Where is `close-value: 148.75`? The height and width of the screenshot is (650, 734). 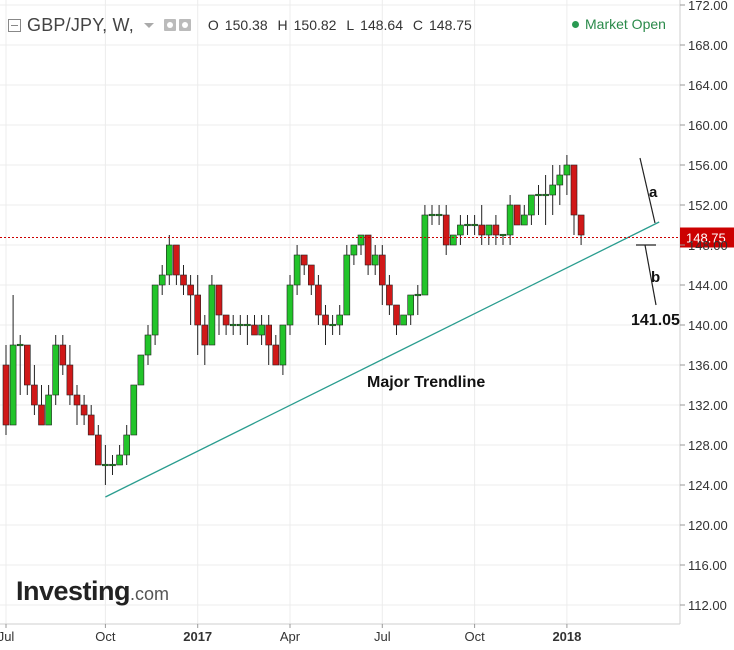
close-value: 148.75 is located at coordinates (450, 25).